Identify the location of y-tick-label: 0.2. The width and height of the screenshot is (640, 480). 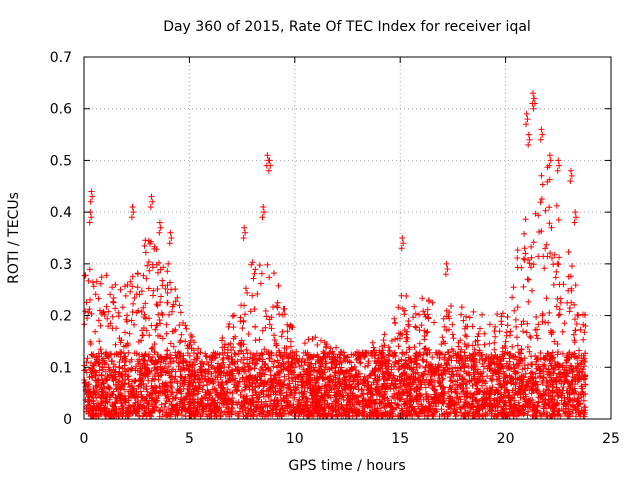
(61, 317).